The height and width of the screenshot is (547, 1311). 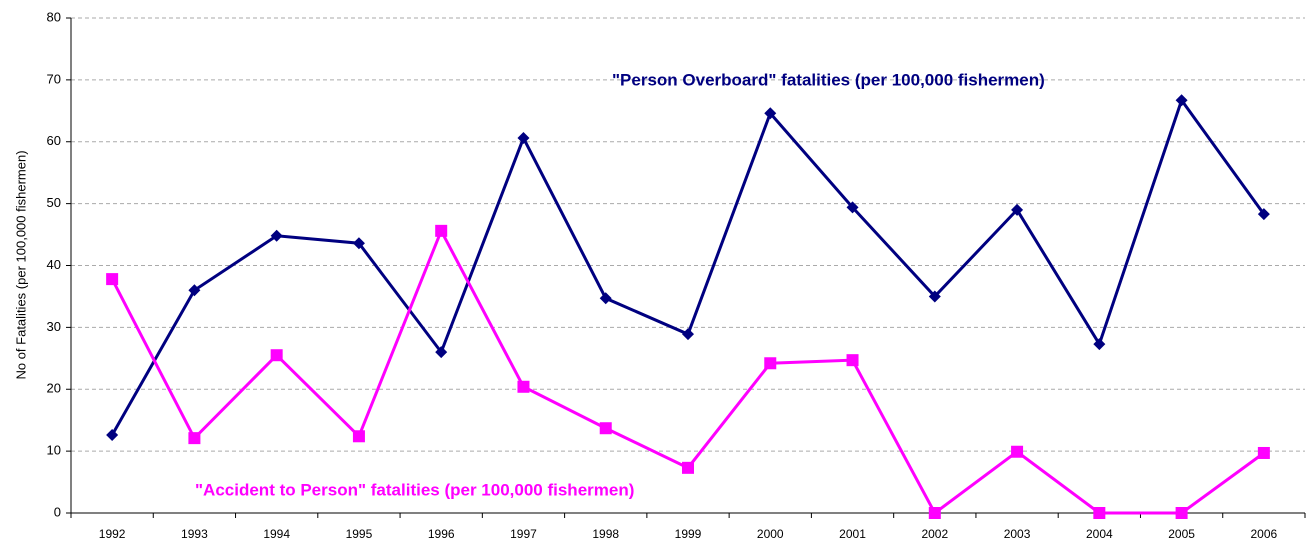 I want to click on x-tick-label: 1996, so click(x=441, y=534).